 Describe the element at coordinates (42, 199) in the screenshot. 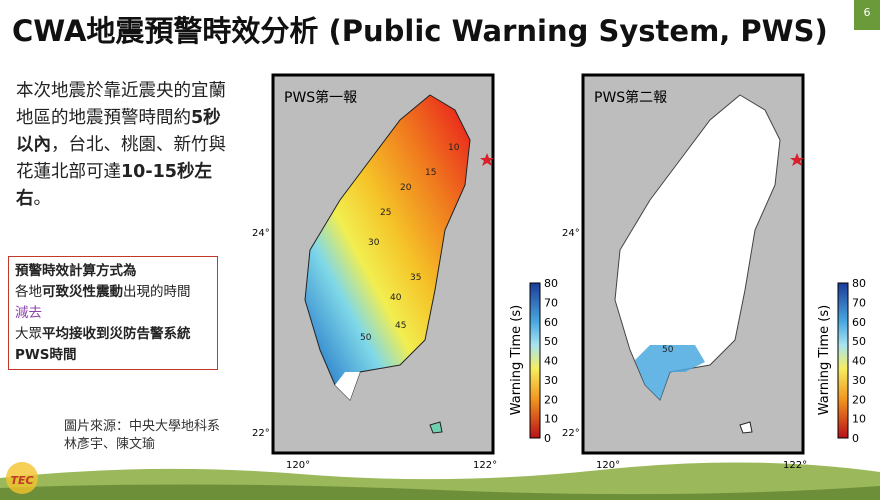

I see `summary-run: 。` at that location.